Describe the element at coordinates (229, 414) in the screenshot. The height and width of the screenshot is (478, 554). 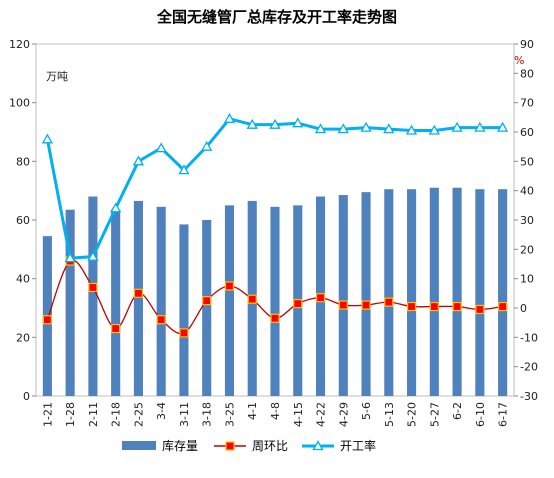
I see `x-tick-label: 3-25` at that location.